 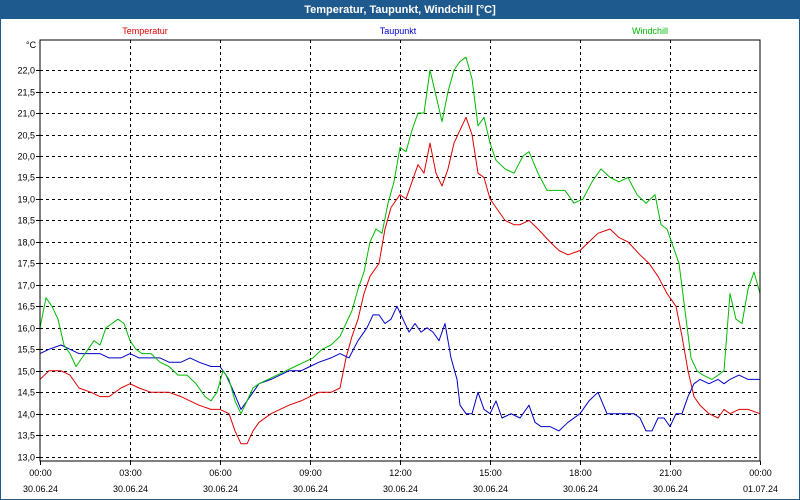 I want to click on y-tick-label: 19,5, so click(x=26, y=178).